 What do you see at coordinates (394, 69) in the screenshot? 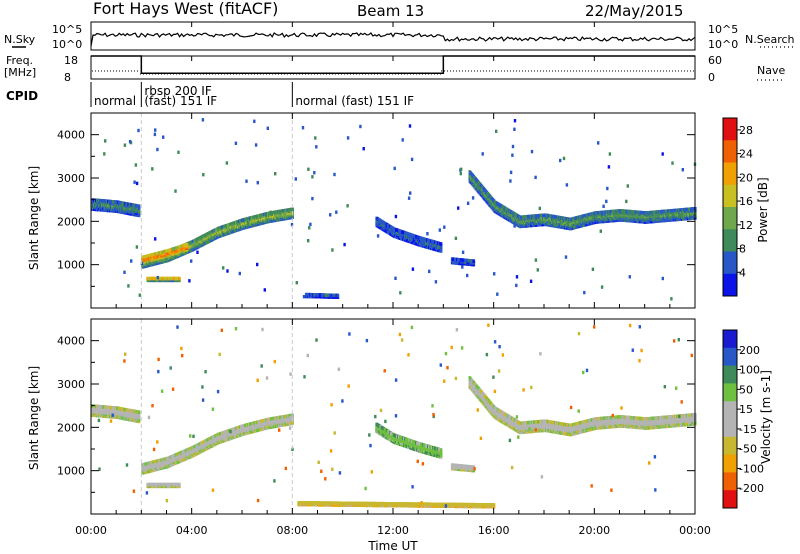
I see `freq-panel: Freq. [MHz] 18 8 60 0 Nave` at bounding box center [394, 69].